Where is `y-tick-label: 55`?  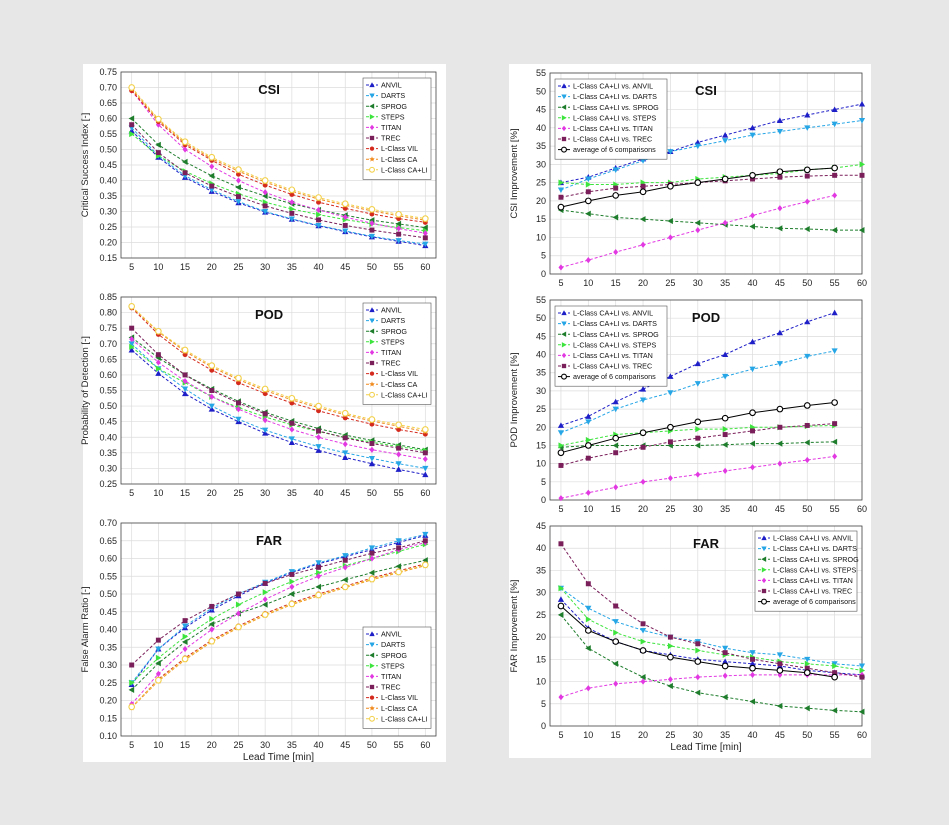 y-tick-label: 55 is located at coordinates (541, 300).